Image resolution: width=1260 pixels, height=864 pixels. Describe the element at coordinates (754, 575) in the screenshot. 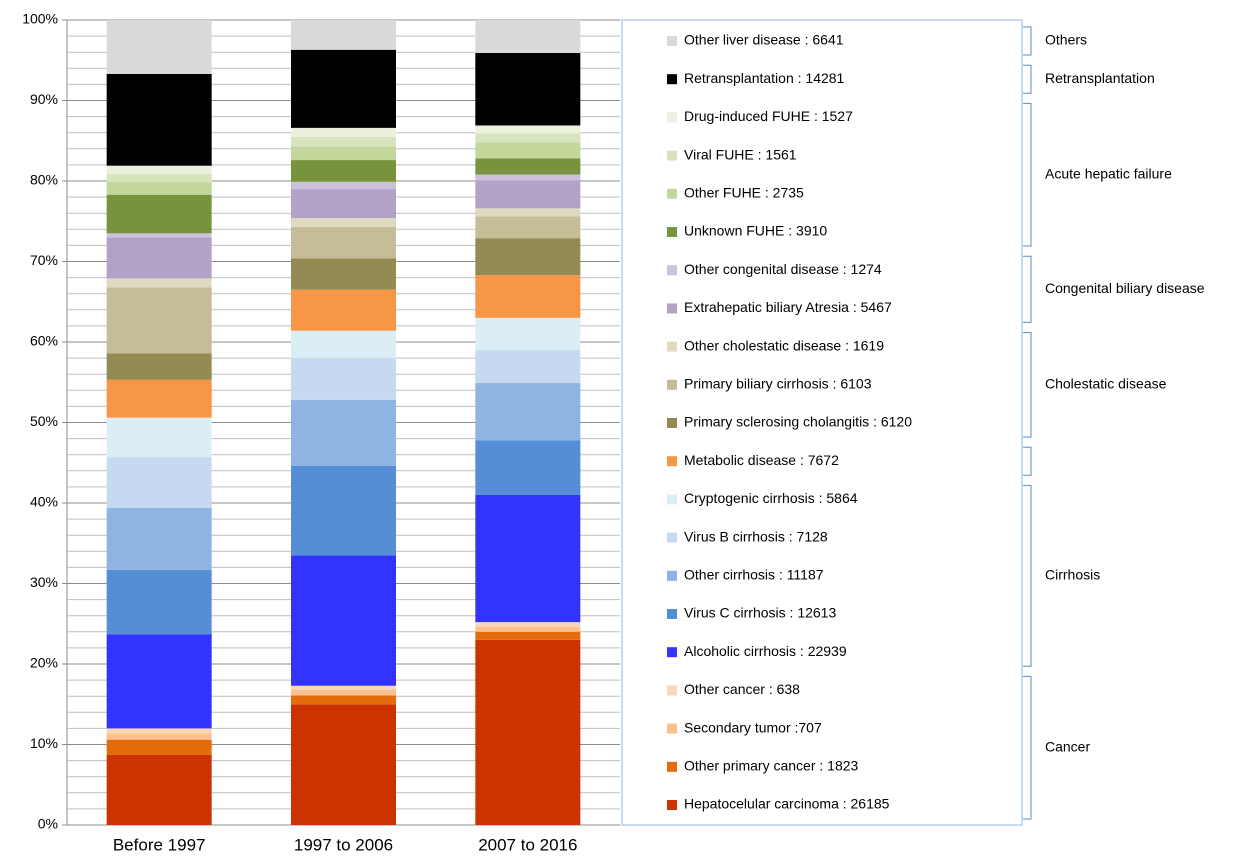

I see `legend-label: Other cirrhosis : 11187` at that location.